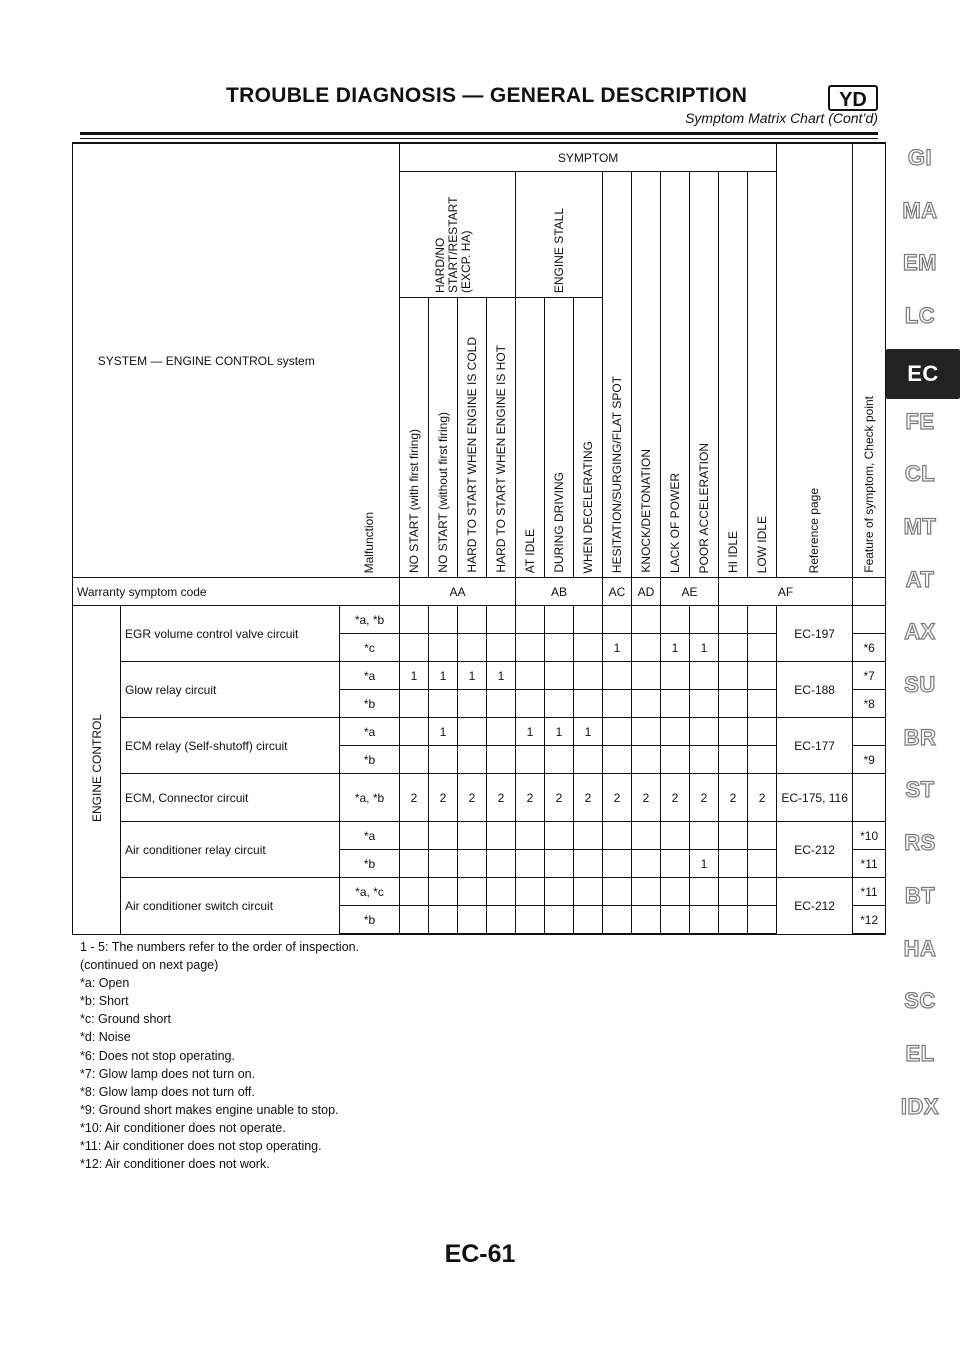 Image resolution: width=960 pixels, height=1358 pixels. What do you see at coordinates (457, 591) in the screenshot?
I see `warranty-code-aa-text: AA` at bounding box center [457, 591].